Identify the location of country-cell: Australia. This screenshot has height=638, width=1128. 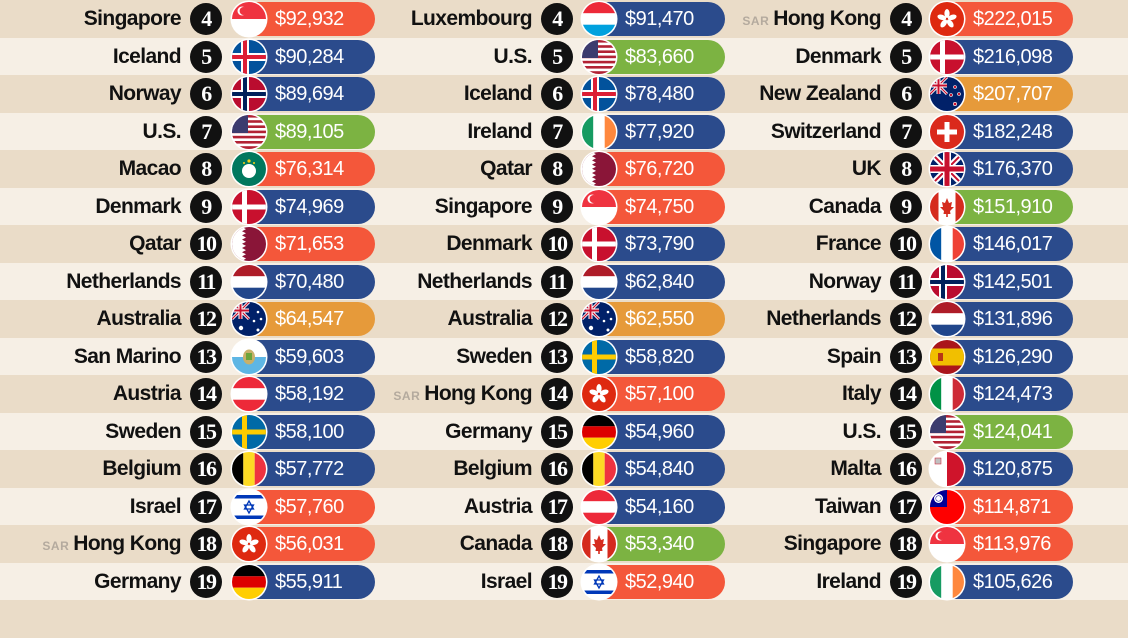
(266, 319).